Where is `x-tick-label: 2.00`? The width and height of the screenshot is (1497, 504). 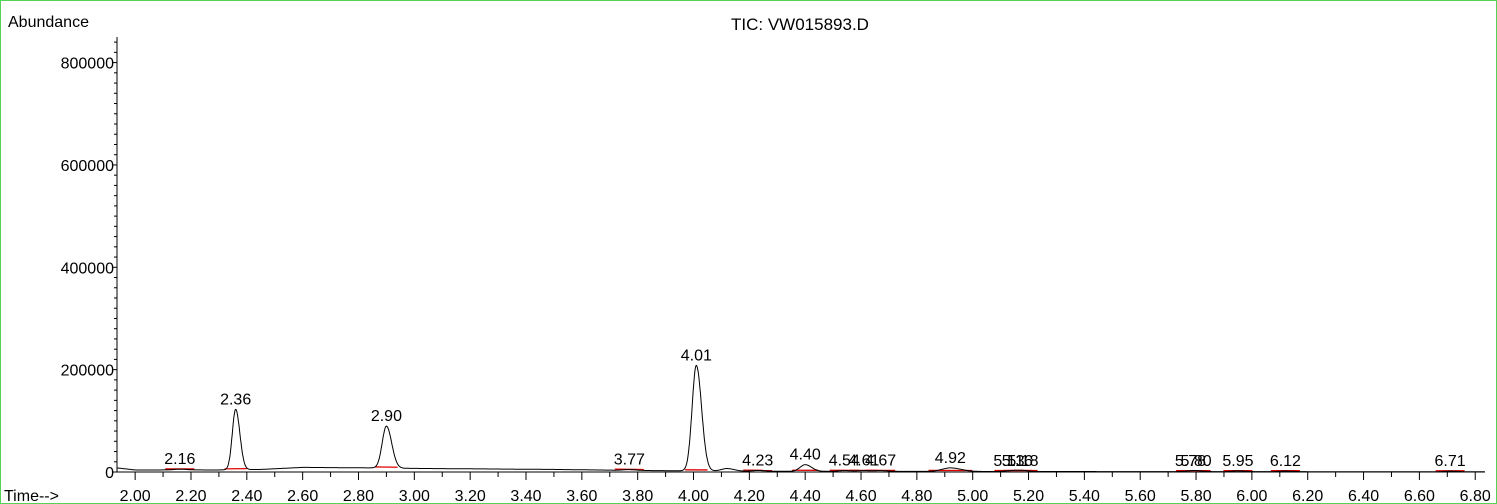 x-tick-label: 2.00 is located at coordinates (135, 496).